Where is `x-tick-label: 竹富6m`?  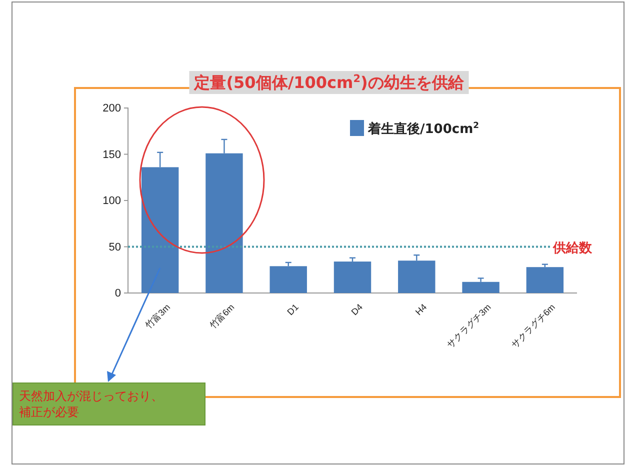
x-tick-label: 竹富6m is located at coordinates (222, 316).